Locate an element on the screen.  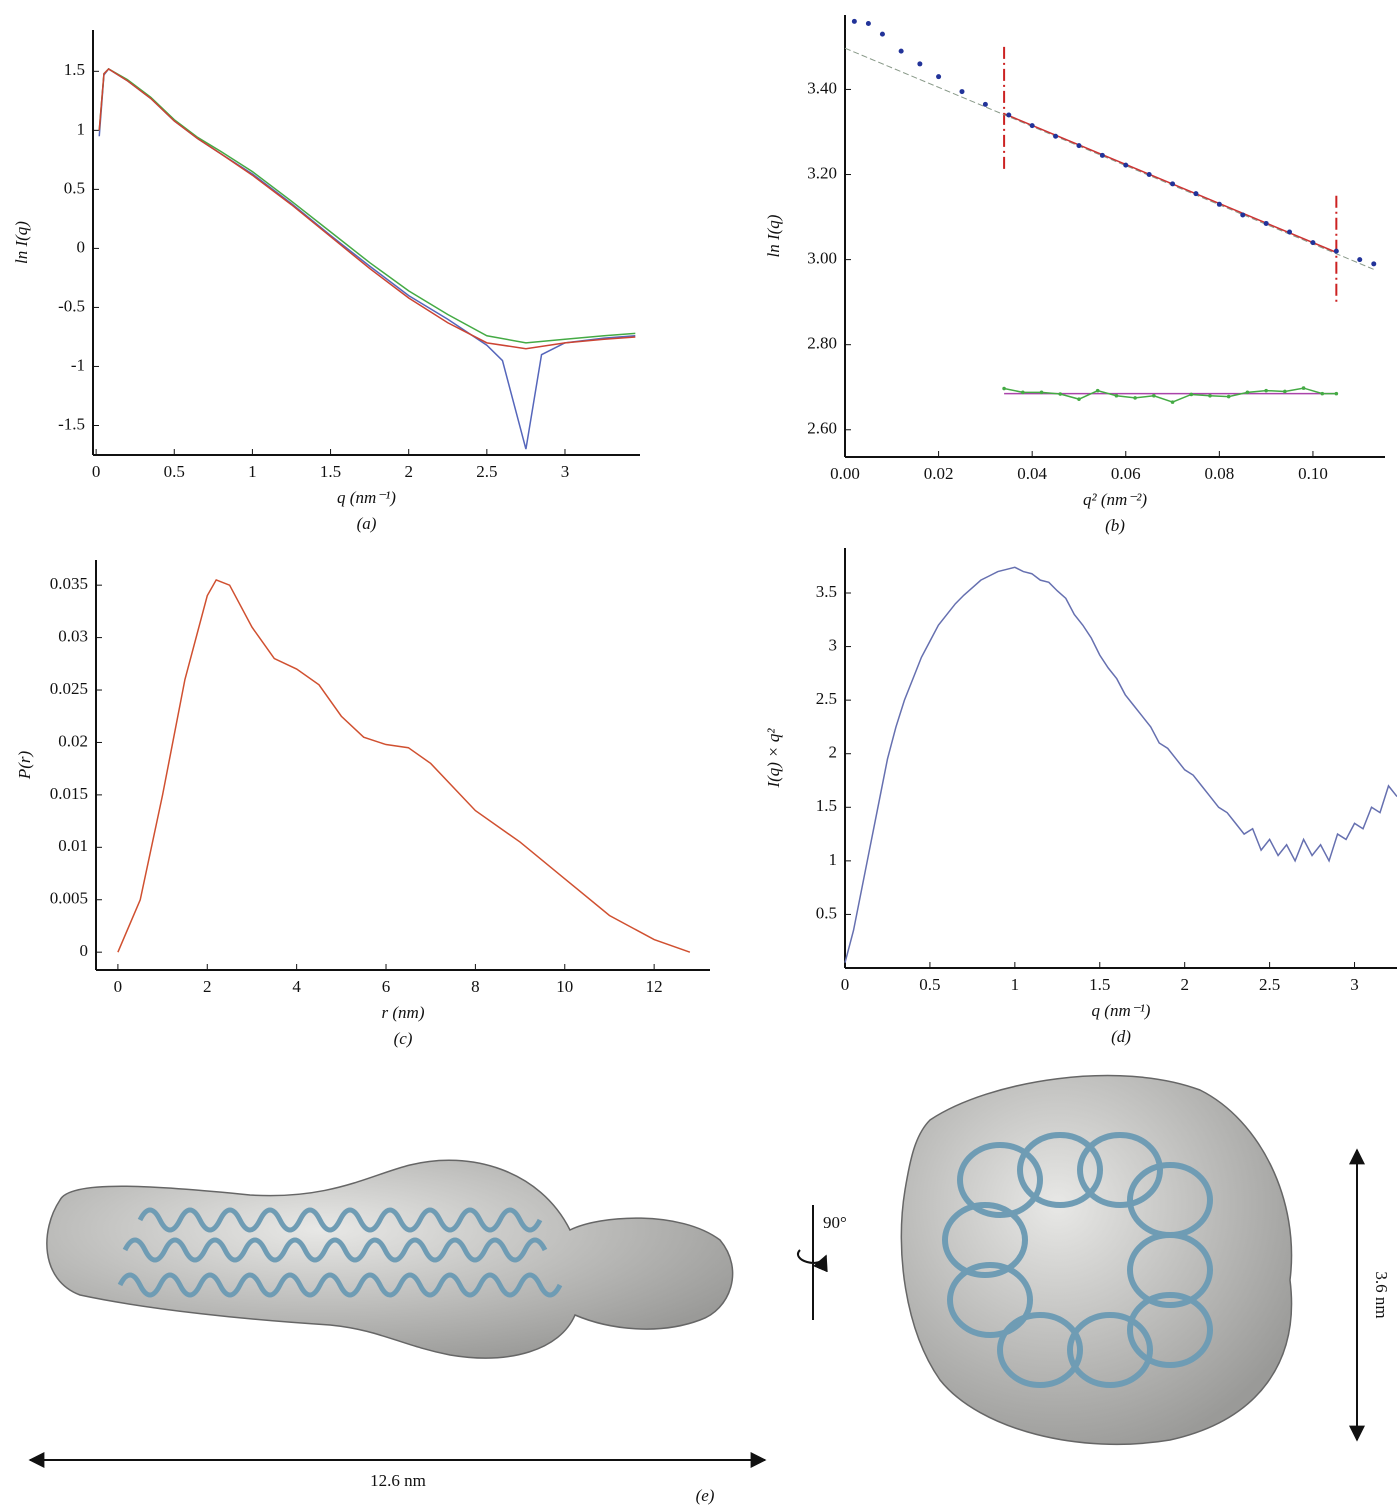
x-axis-label: q (nm⁻¹) is located at coordinates (1121, 1010).